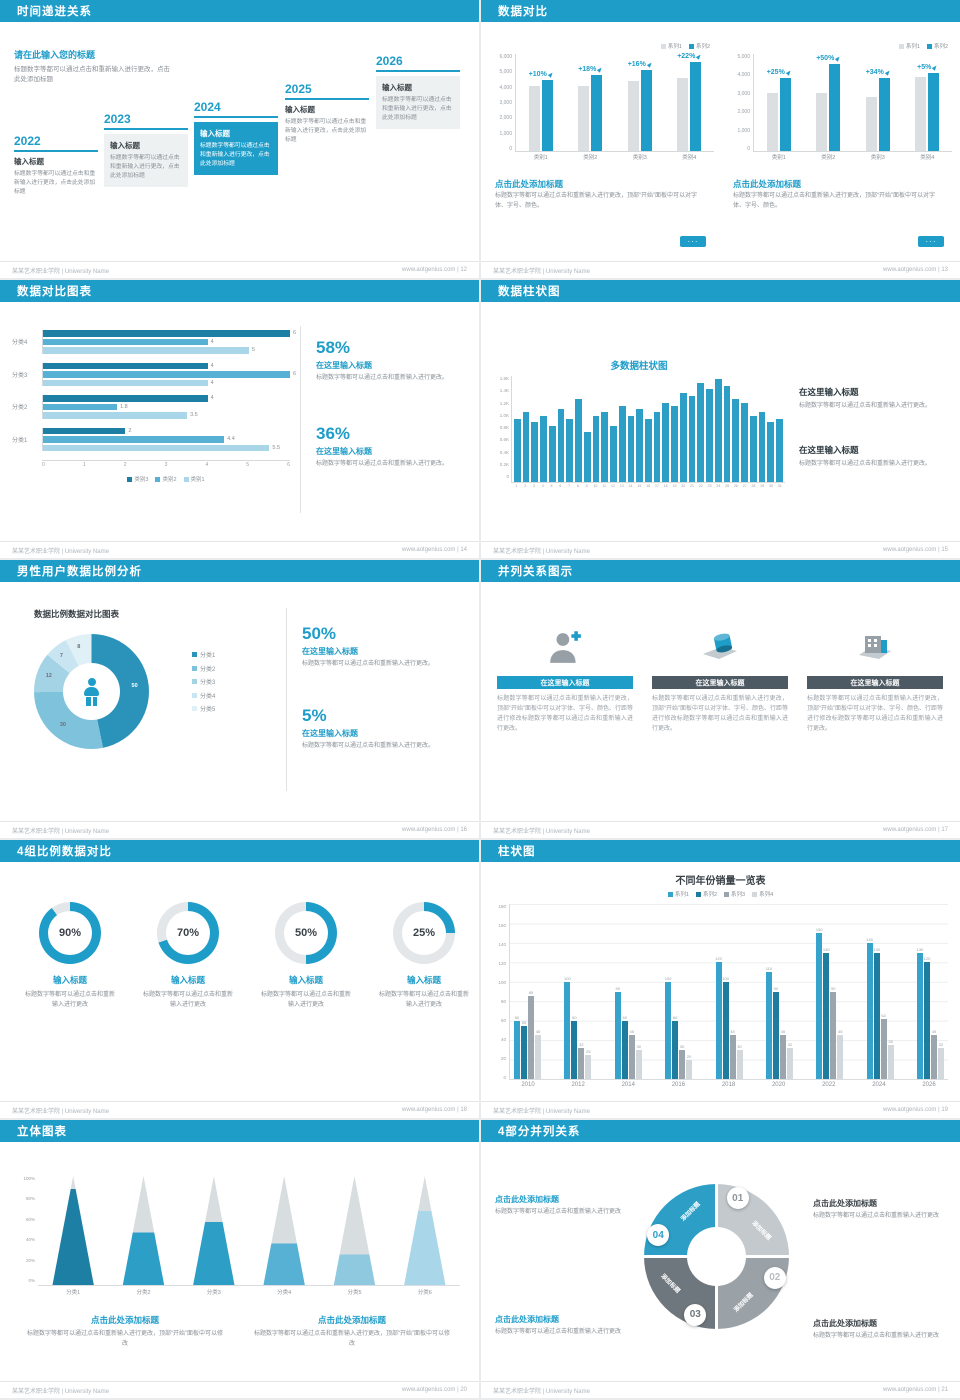 The width and height of the screenshot is (960, 1400). Describe the element at coordinates (434, 550) in the screenshot. I see `footer-page: www.aotgenius.com | 14` at that location.